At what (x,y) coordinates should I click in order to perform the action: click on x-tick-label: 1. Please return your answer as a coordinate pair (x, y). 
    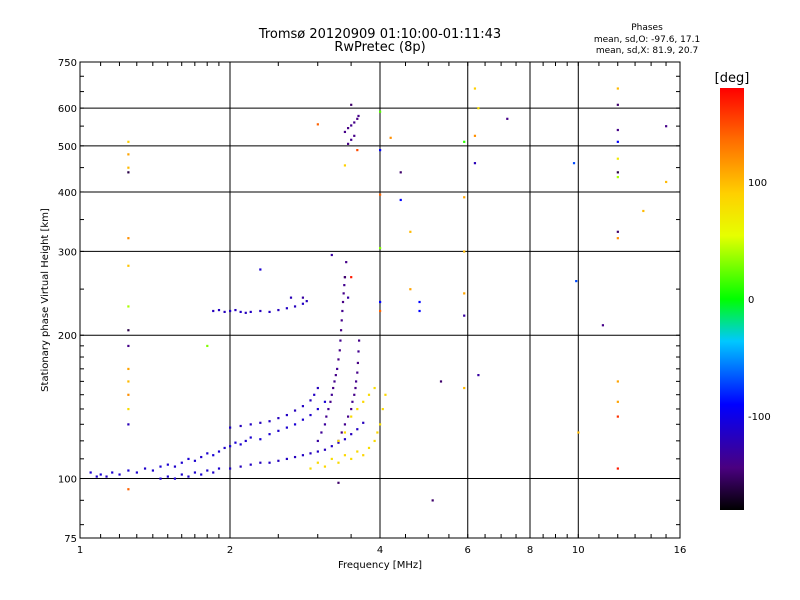
    Looking at the image, I should click on (80, 550).